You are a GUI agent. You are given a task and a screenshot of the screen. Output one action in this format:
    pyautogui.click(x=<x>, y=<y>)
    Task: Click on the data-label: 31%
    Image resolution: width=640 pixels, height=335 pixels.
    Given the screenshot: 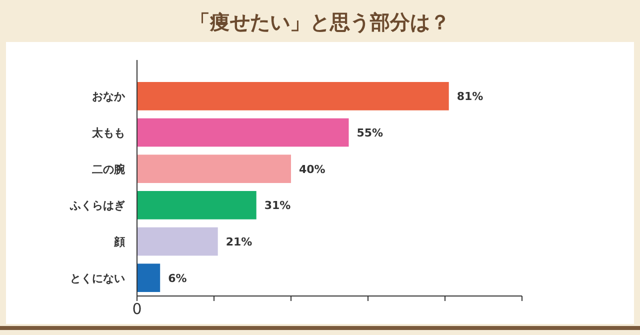 What is the action you would take?
    pyautogui.click(x=277, y=205)
    